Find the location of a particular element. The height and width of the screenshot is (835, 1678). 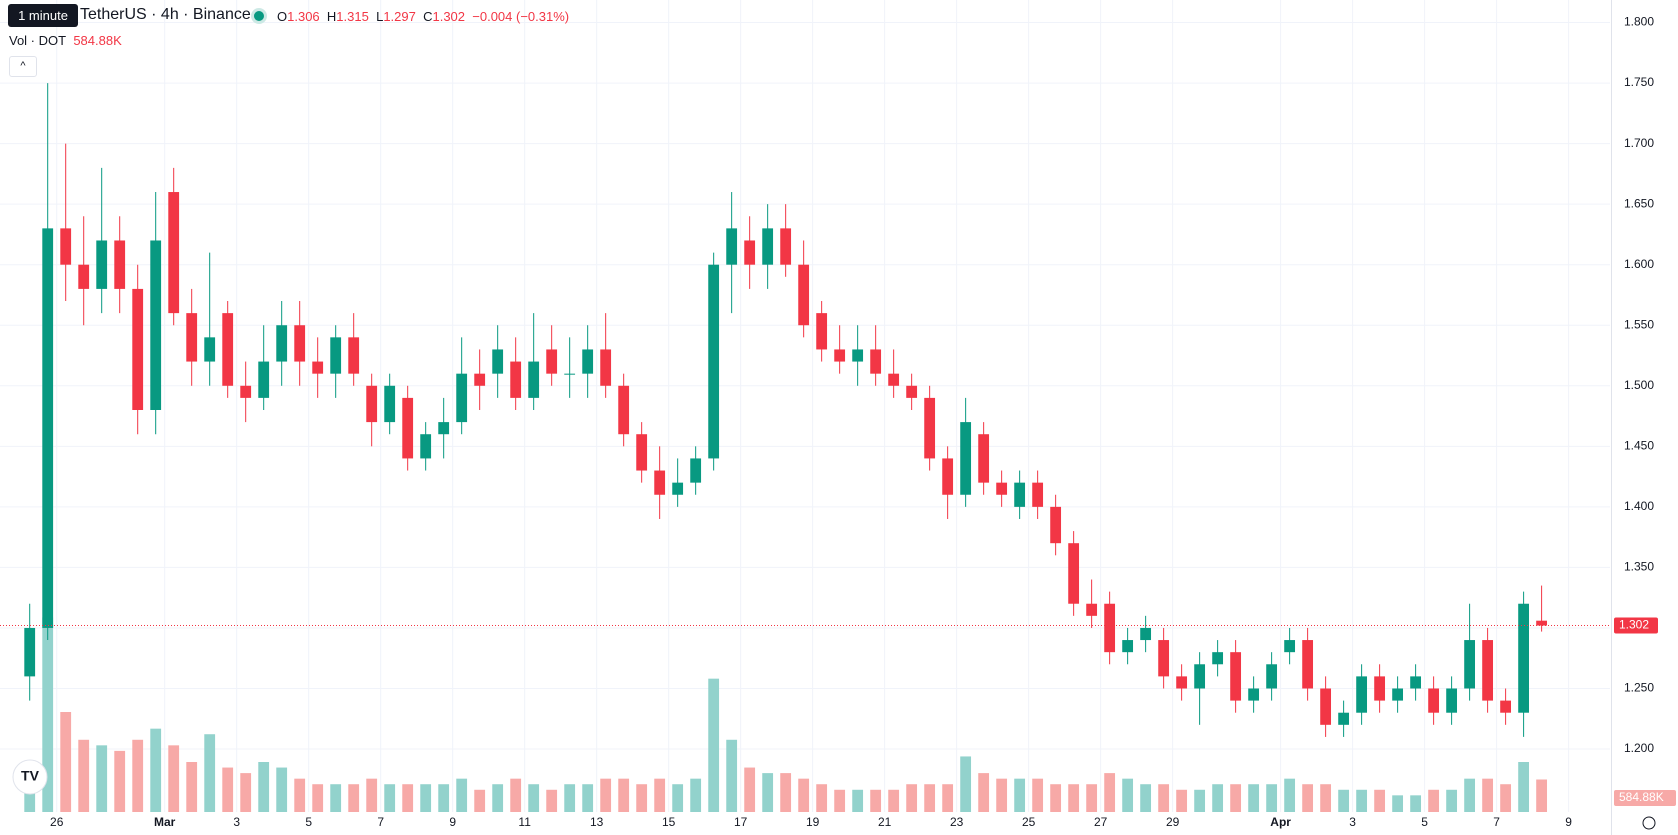

last-price-box is located at coordinates (1636, 625).